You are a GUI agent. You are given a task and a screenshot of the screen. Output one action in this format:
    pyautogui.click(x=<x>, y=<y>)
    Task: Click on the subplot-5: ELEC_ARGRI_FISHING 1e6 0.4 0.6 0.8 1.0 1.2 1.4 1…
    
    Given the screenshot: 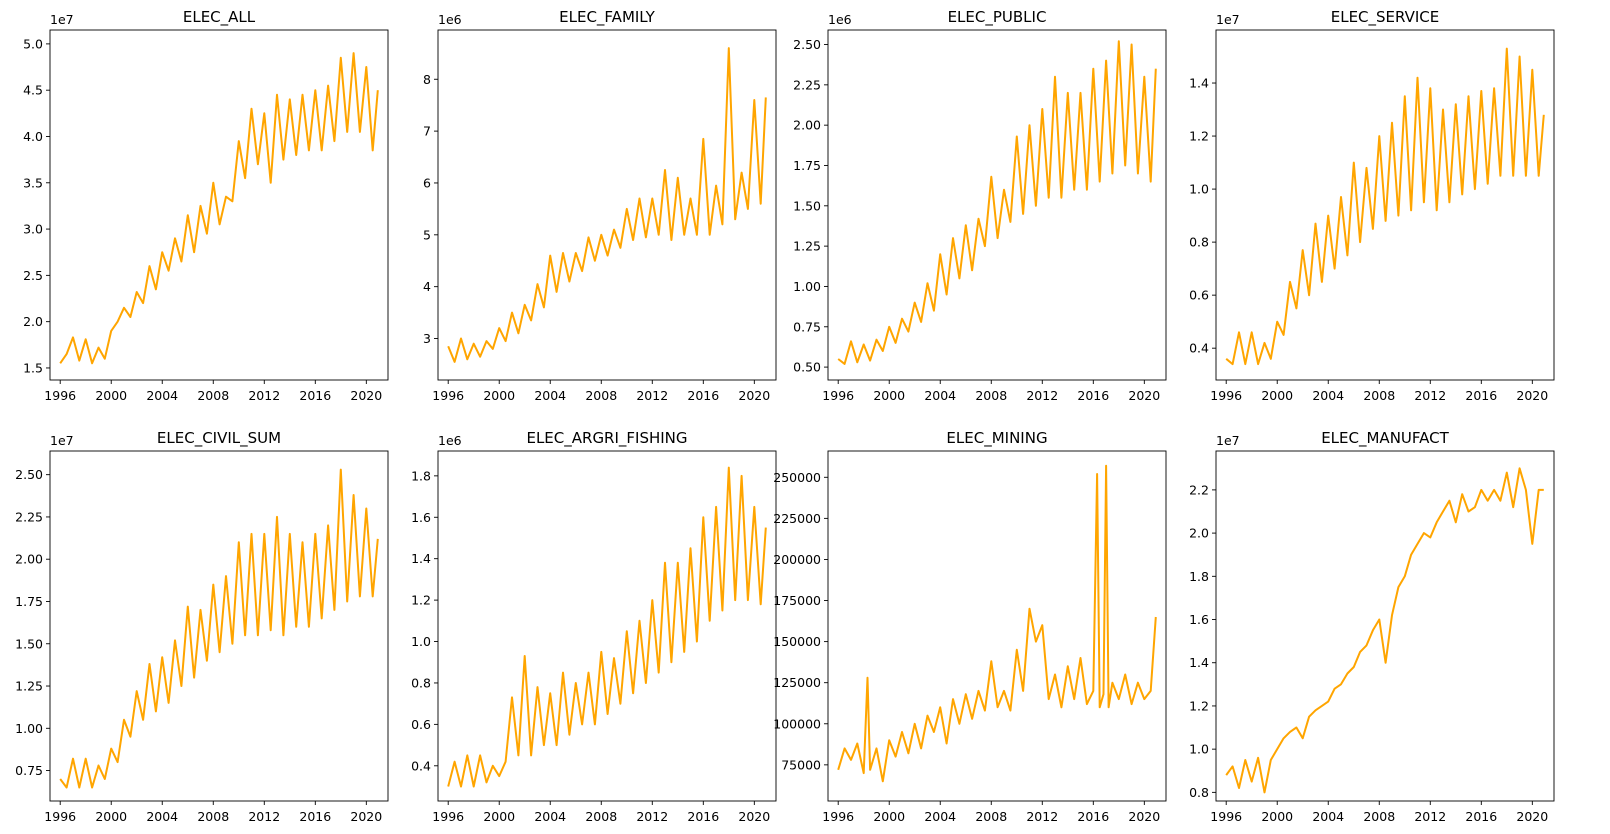 What is the action you would take?
    pyautogui.click(x=594, y=626)
    